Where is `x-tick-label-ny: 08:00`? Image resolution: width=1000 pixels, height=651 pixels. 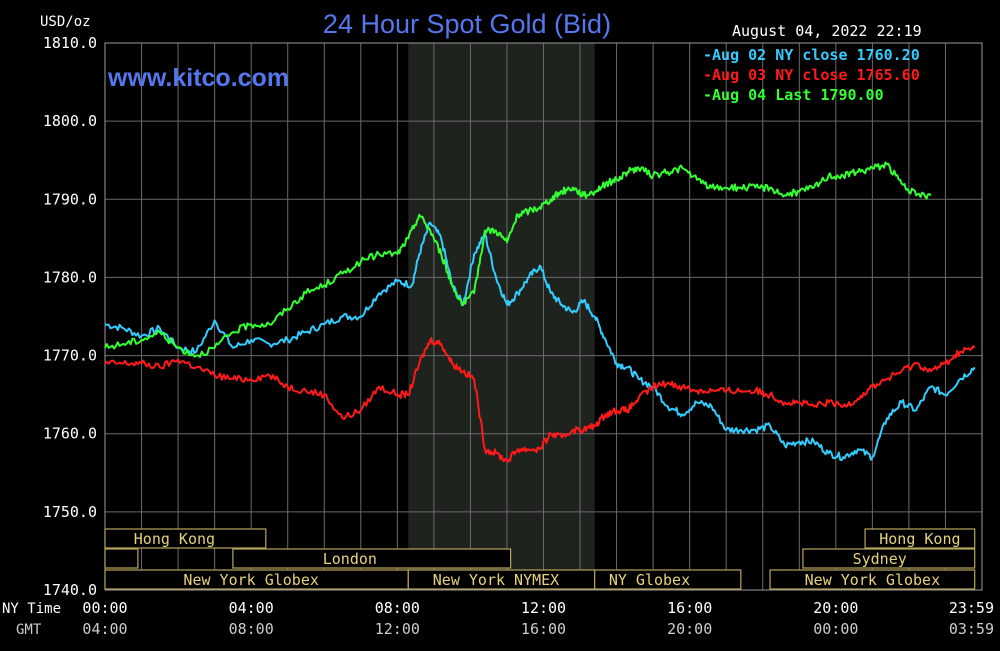 x-tick-label-ny: 08:00 is located at coordinates (397, 608).